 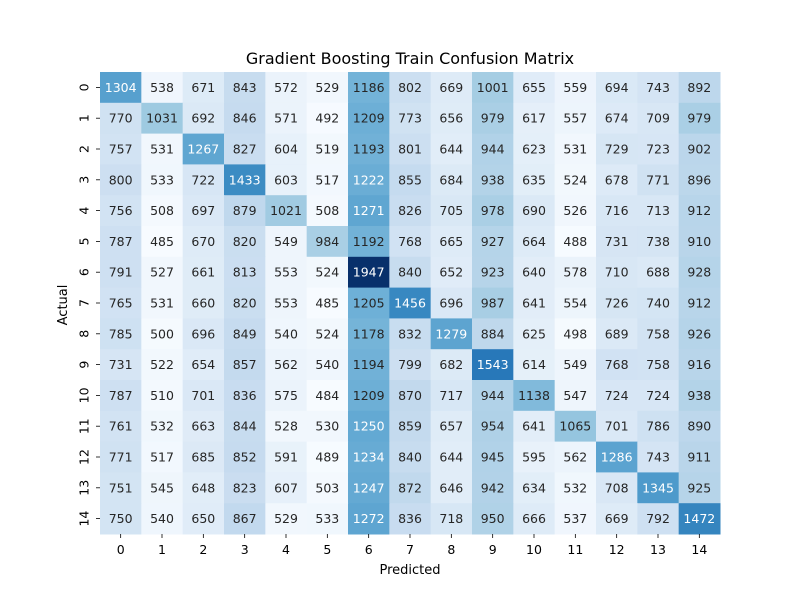 What do you see at coordinates (162, 518) in the screenshot?
I see `cell-value-14-1: 540` at bounding box center [162, 518].